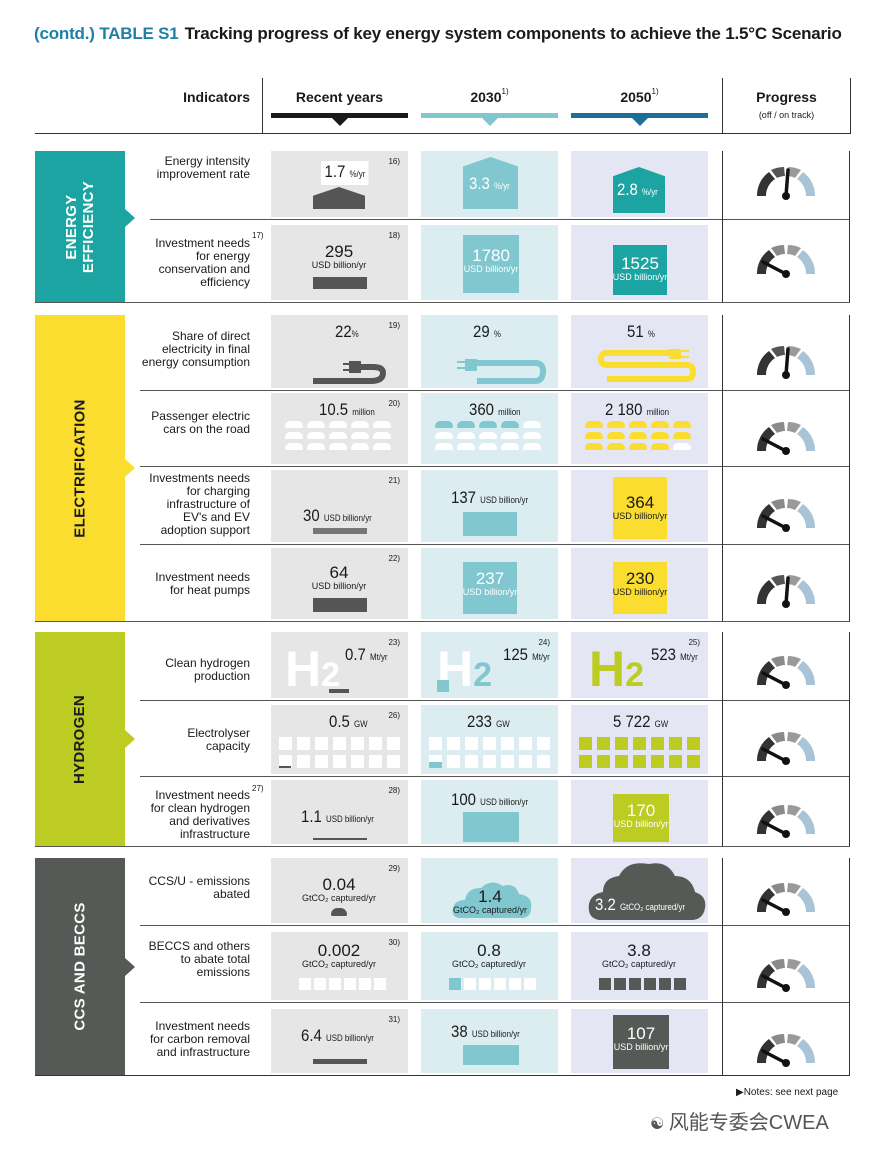 This screenshot has width=884, height=1156. What do you see at coordinates (80, 966) in the screenshot?
I see `section-label: CCS AND BECCS` at bounding box center [80, 966].